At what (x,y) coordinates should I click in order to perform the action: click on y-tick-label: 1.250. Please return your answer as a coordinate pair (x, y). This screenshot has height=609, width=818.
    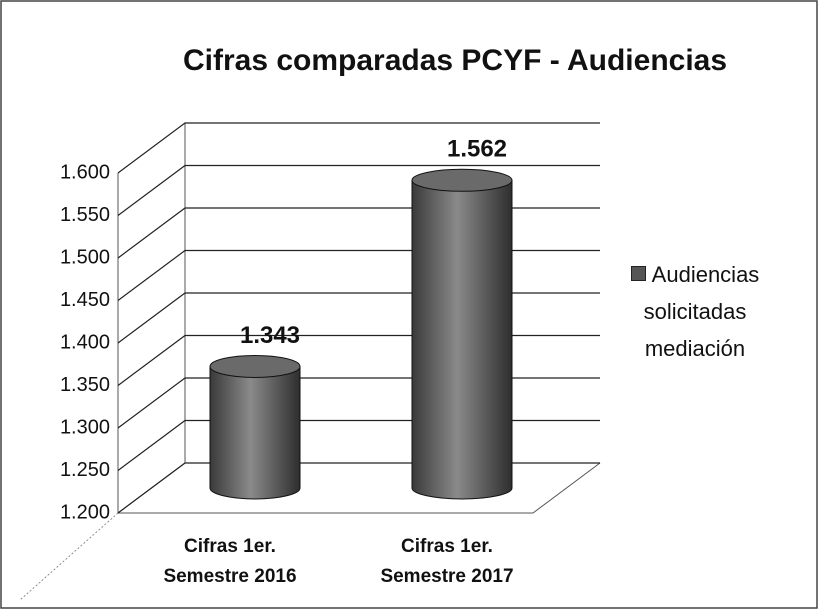
    Looking at the image, I should click on (85, 470).